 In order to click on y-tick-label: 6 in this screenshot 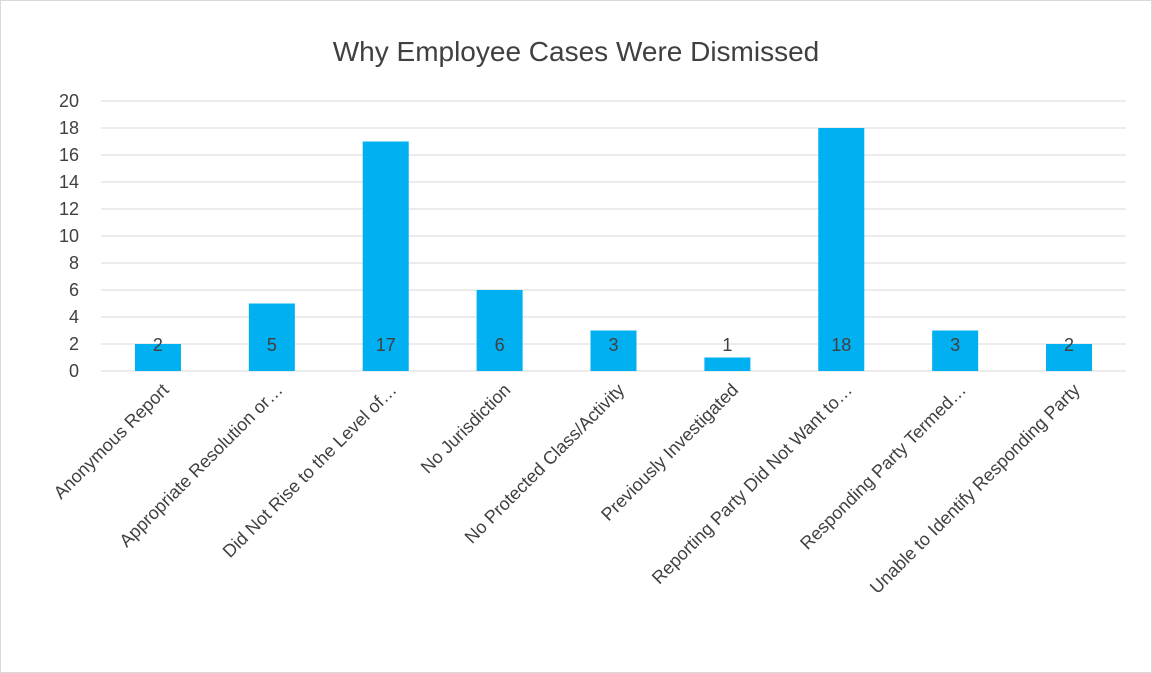, I will do `click(74, 290)`.